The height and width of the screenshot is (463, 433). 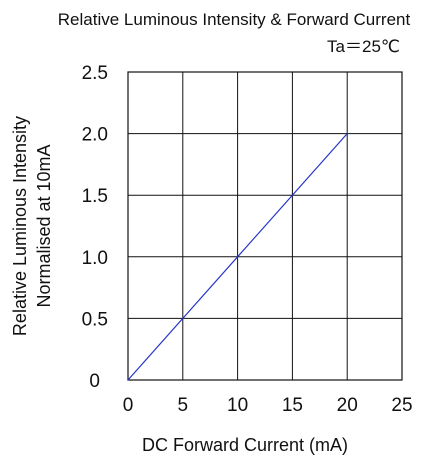 I want to click on x-tick-label: 15, so click(x=292, y=405).